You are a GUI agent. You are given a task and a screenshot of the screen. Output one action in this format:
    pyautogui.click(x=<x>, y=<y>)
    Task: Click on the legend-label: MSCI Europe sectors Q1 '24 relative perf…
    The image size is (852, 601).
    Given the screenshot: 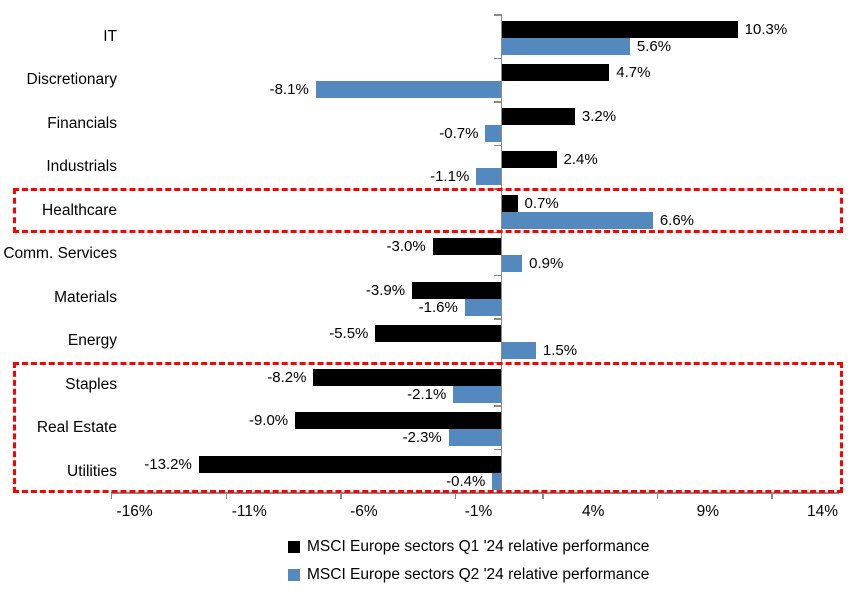 What is the action you would take?
    pyautogui.click(x=478, y=546)
    